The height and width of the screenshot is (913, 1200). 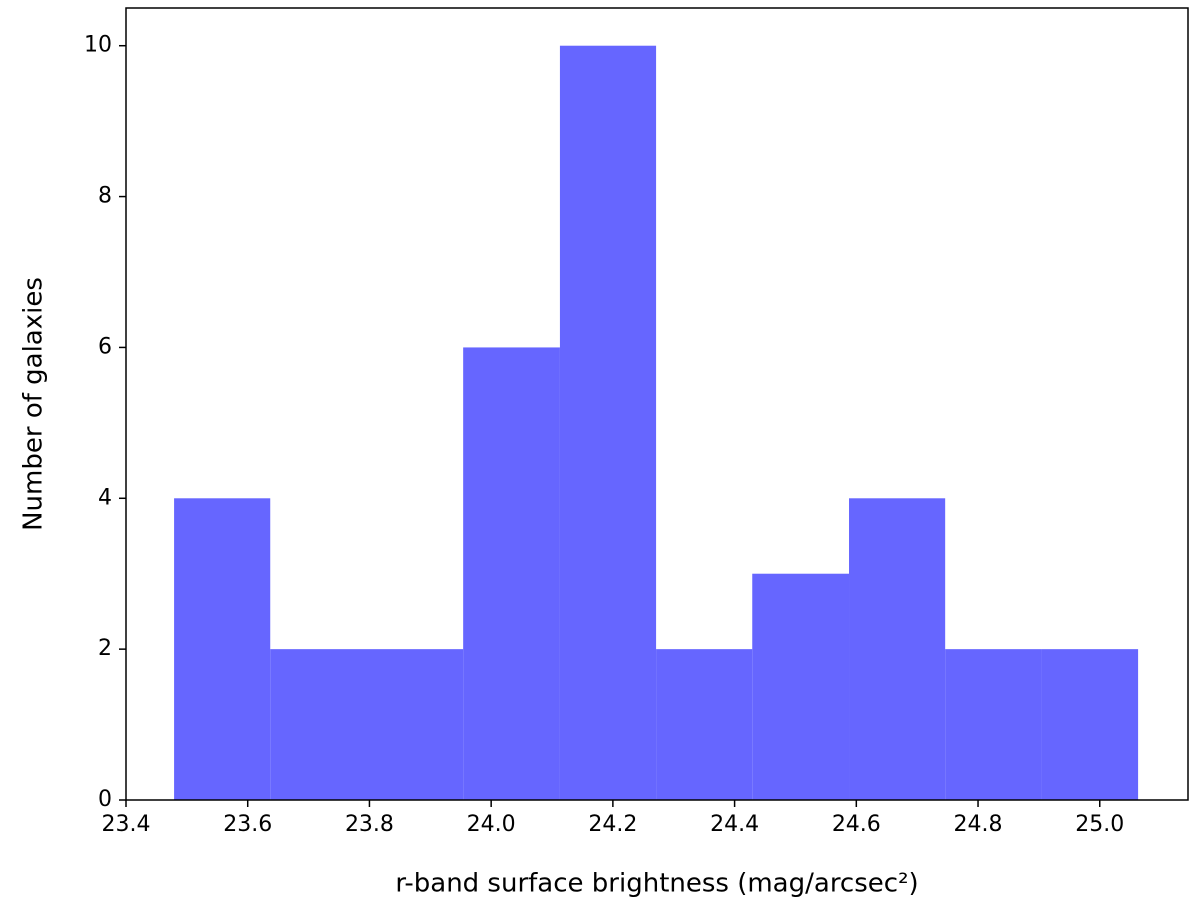 I want to click on x-tick-label: 24.0, so click(x=491, y=824).